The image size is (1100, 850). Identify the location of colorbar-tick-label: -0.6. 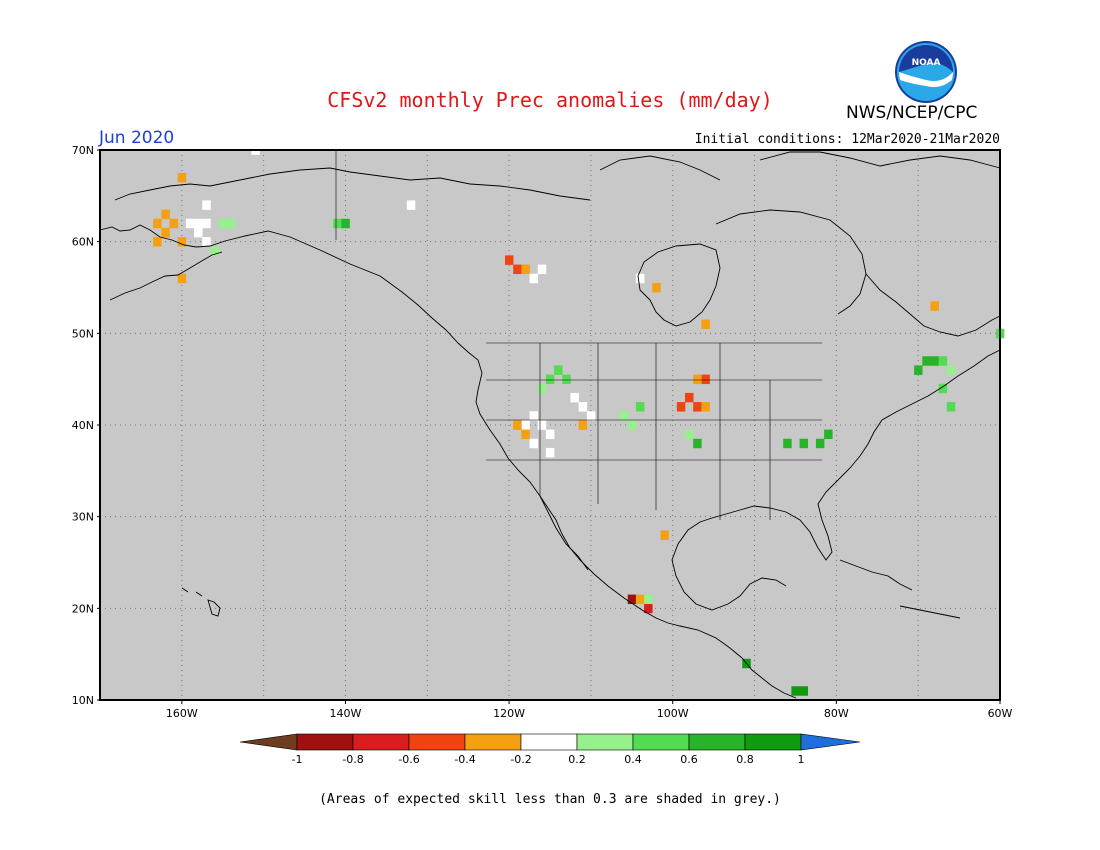
(408, 759).